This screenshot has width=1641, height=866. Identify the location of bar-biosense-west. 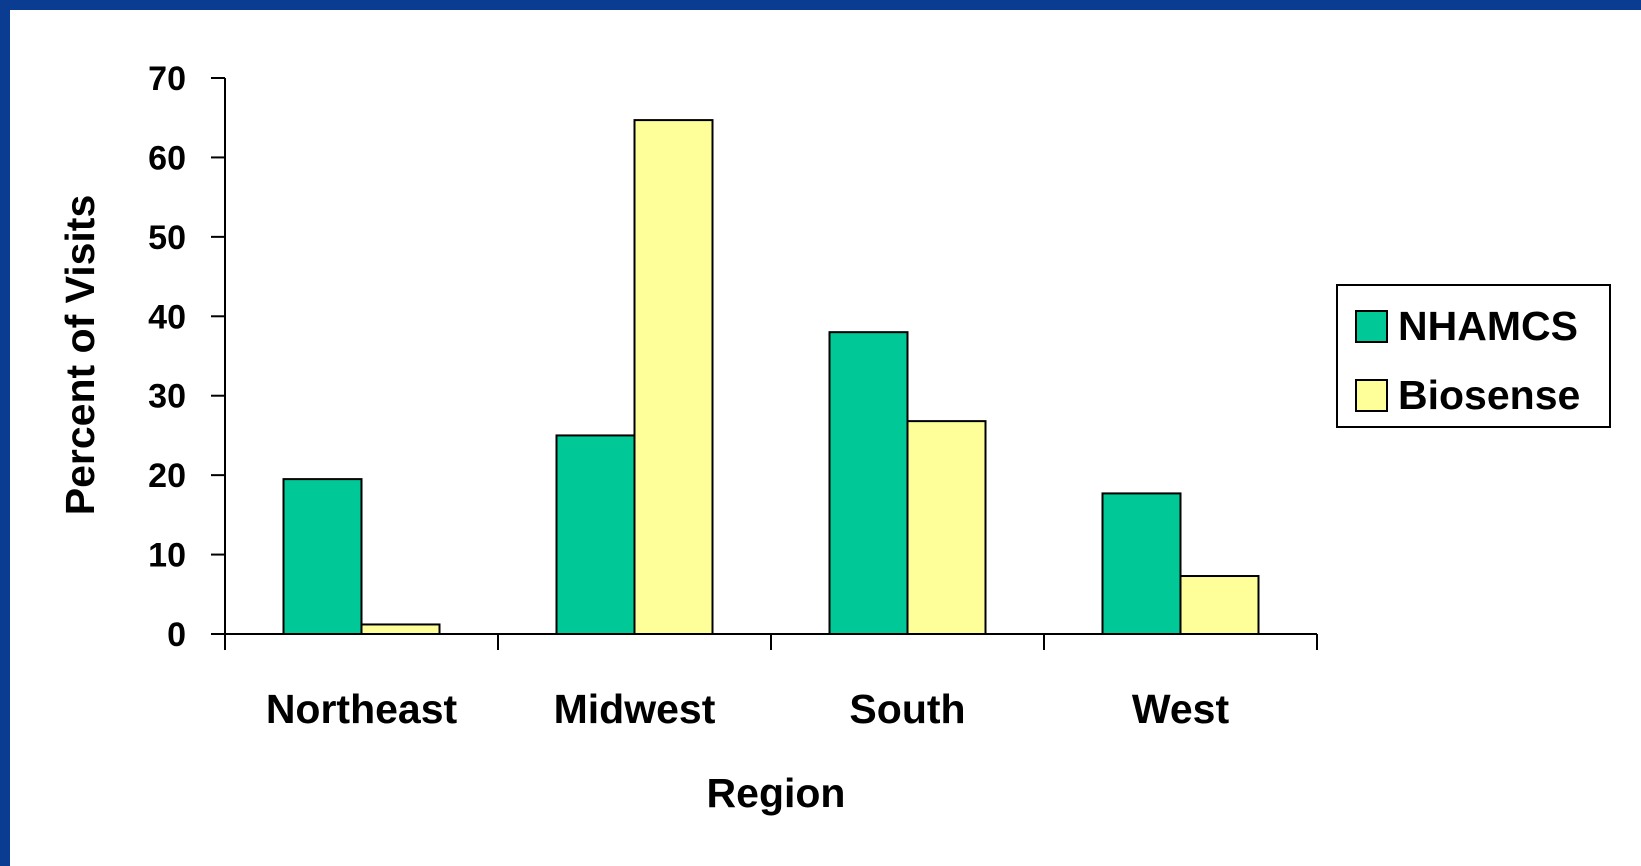
(1219, 605).